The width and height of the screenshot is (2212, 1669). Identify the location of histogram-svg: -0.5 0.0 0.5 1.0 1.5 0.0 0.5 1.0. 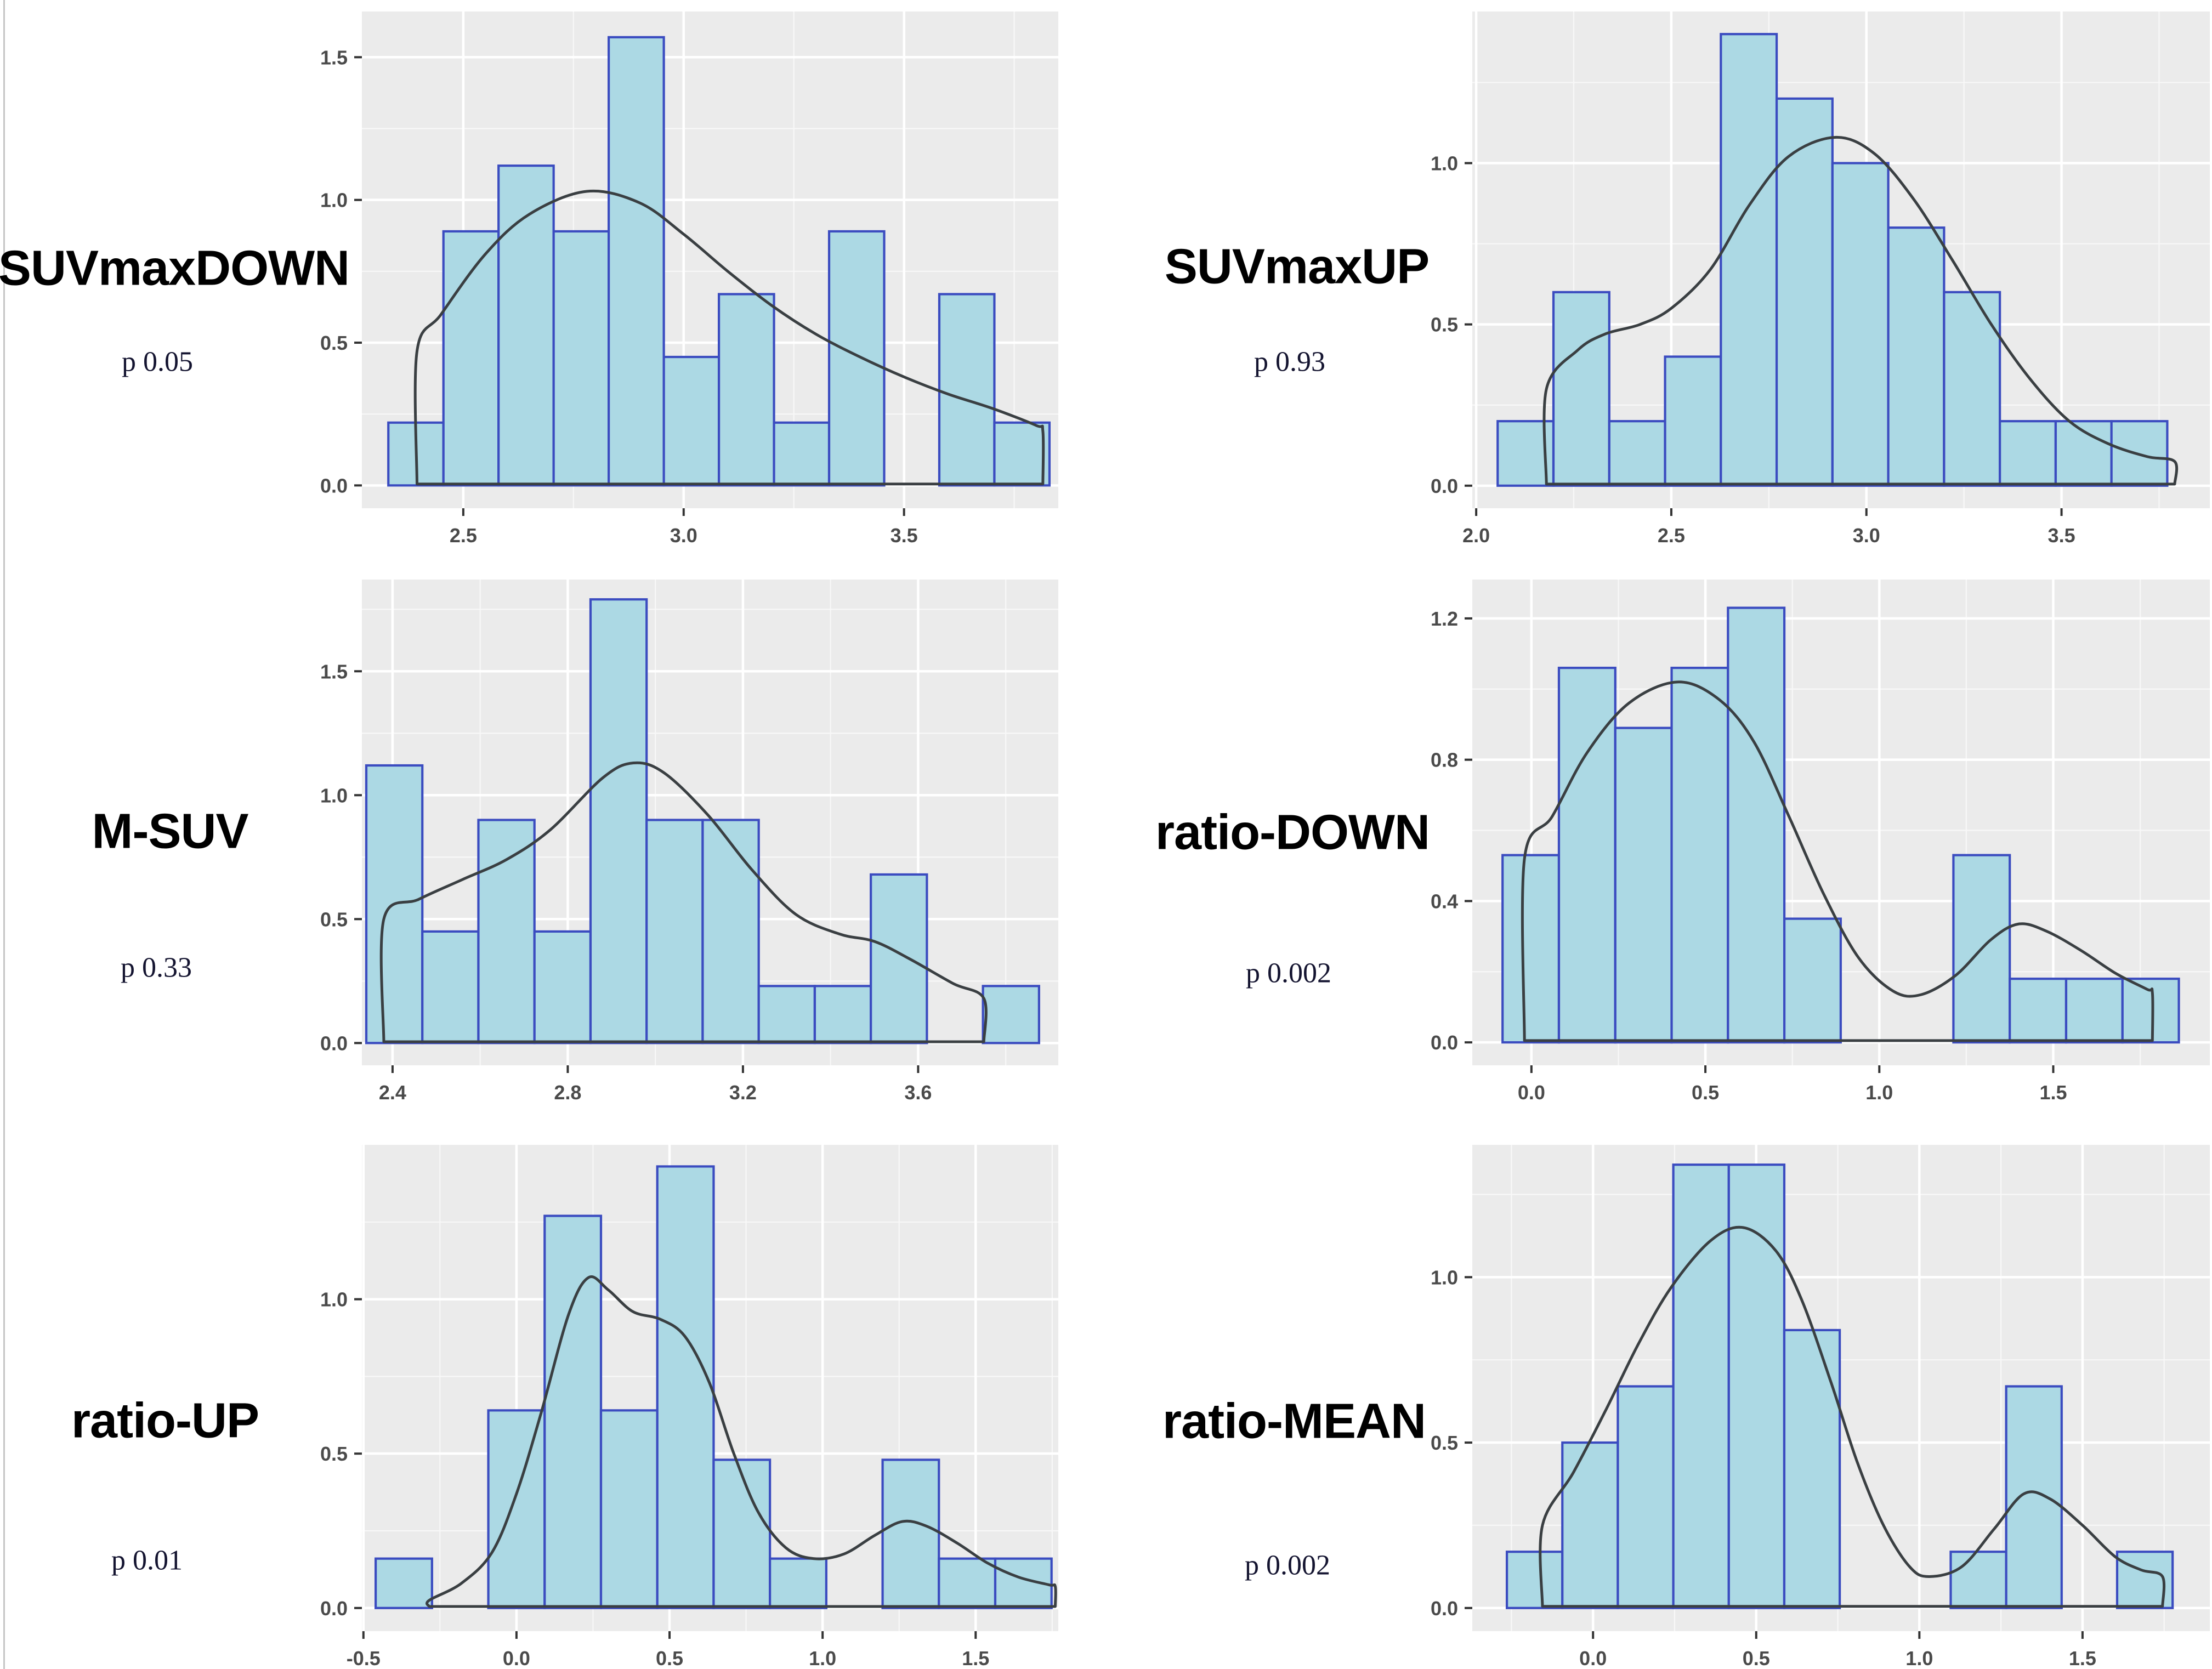
(689, 1407).